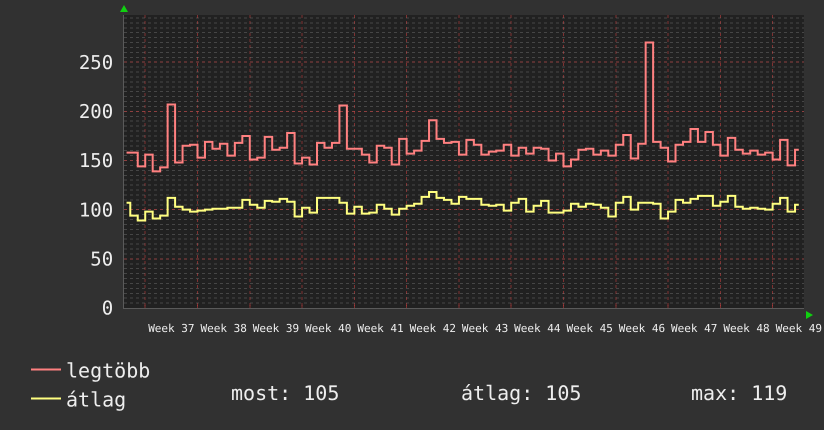  What do you see at coordinates (96, 112) in the screenshot?
I see `y-tick-label: 200` at bounding box center [96, 112].